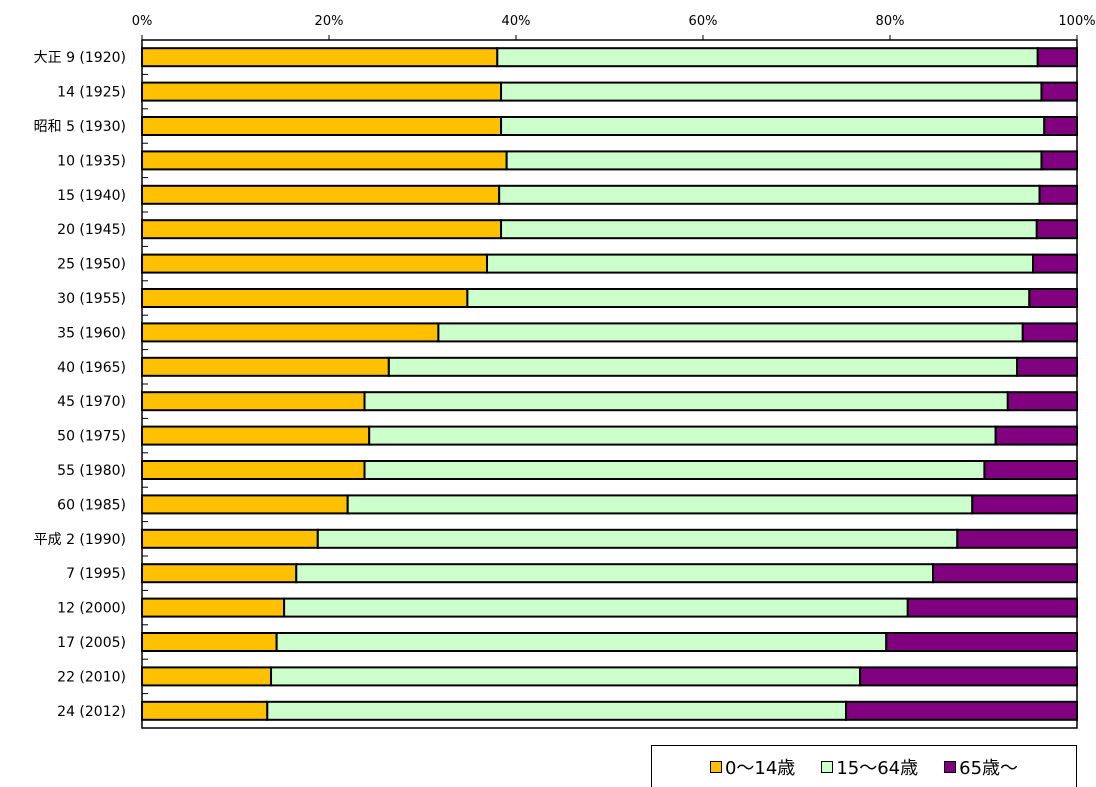 This screenshot has height=787, width=1096. What do you see at coordinates (760, 768) in the screenshot?
I see `legend-label-0-14: 0～14歳` at bounding box center [760, 768].